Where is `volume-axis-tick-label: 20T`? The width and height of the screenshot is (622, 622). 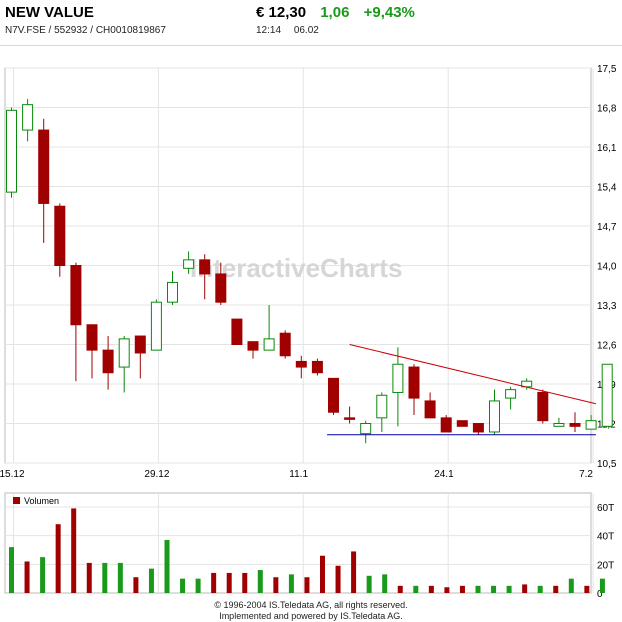
volume-axis-tick-label: 20T is located at coordinates (605, 565).